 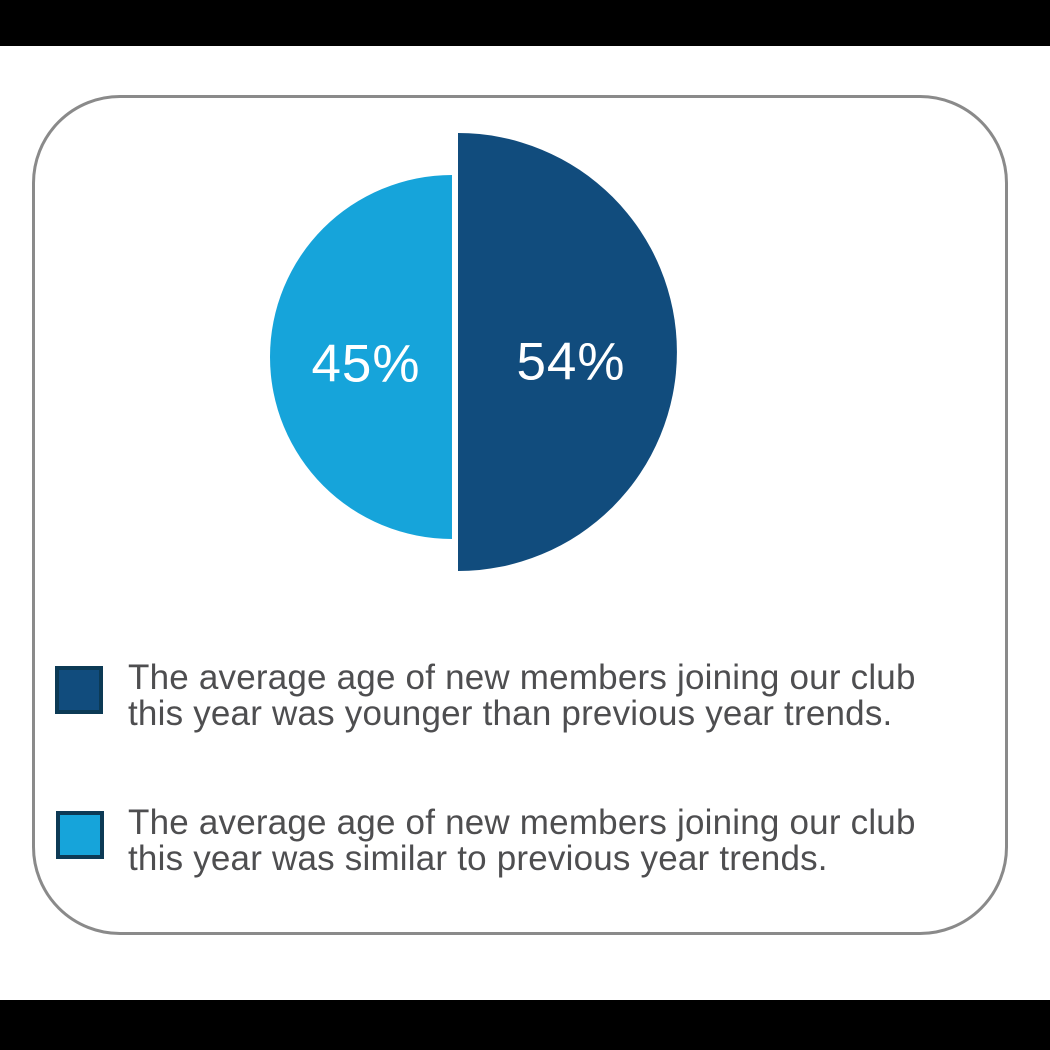 I want to click on pie-slice-younger, so click(x=567, y=352).